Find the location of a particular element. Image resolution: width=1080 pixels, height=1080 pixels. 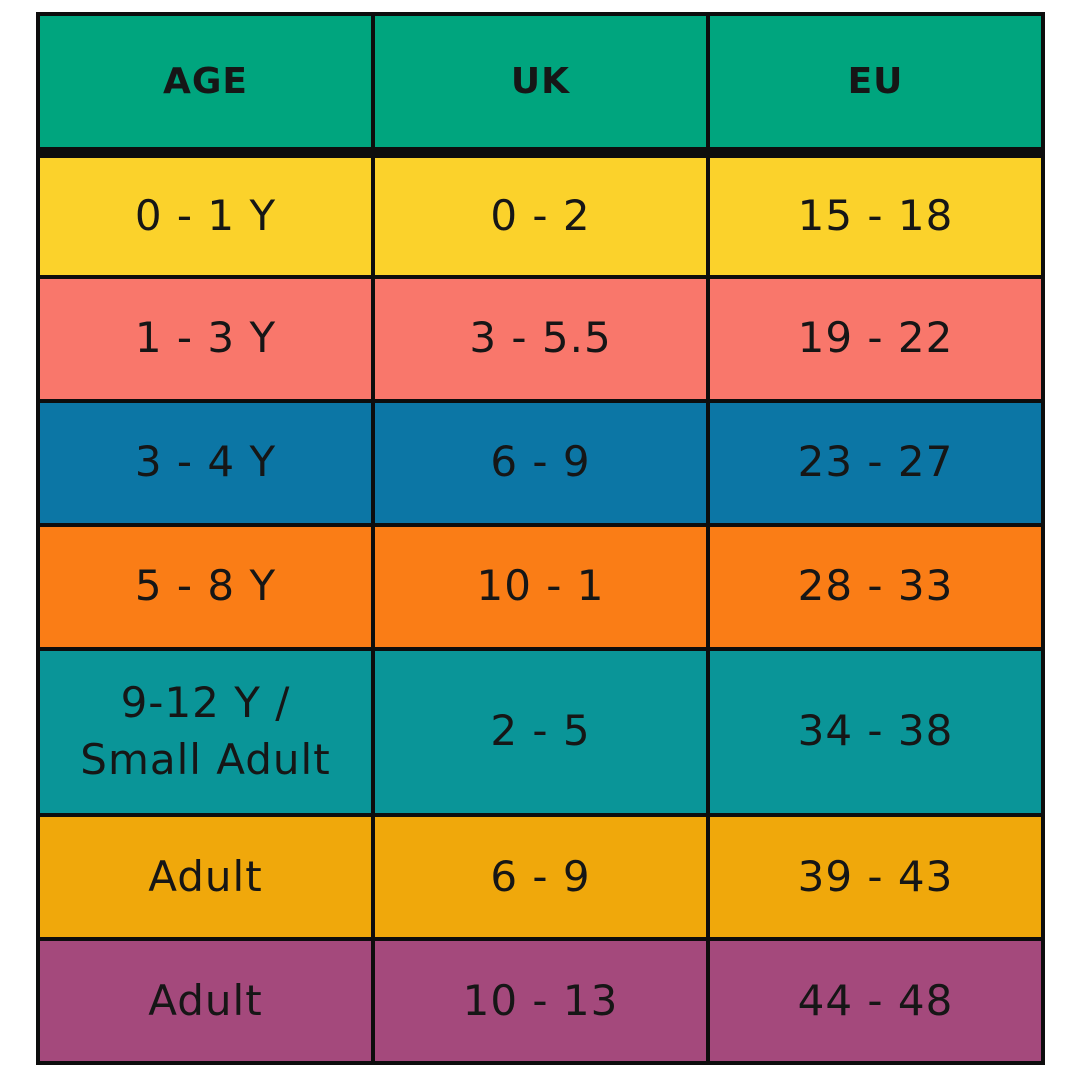

table-row: 0 - 1 Y 0 - 2 15 - 18 is located at coordinates (540, 214).